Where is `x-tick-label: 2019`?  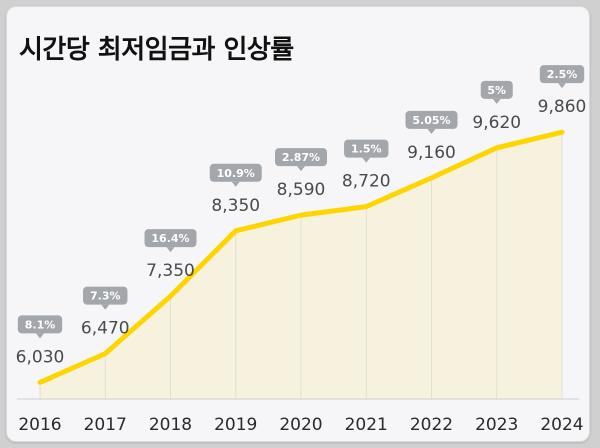 x-tick-label: 2019 is located at coordinates (235, 425).